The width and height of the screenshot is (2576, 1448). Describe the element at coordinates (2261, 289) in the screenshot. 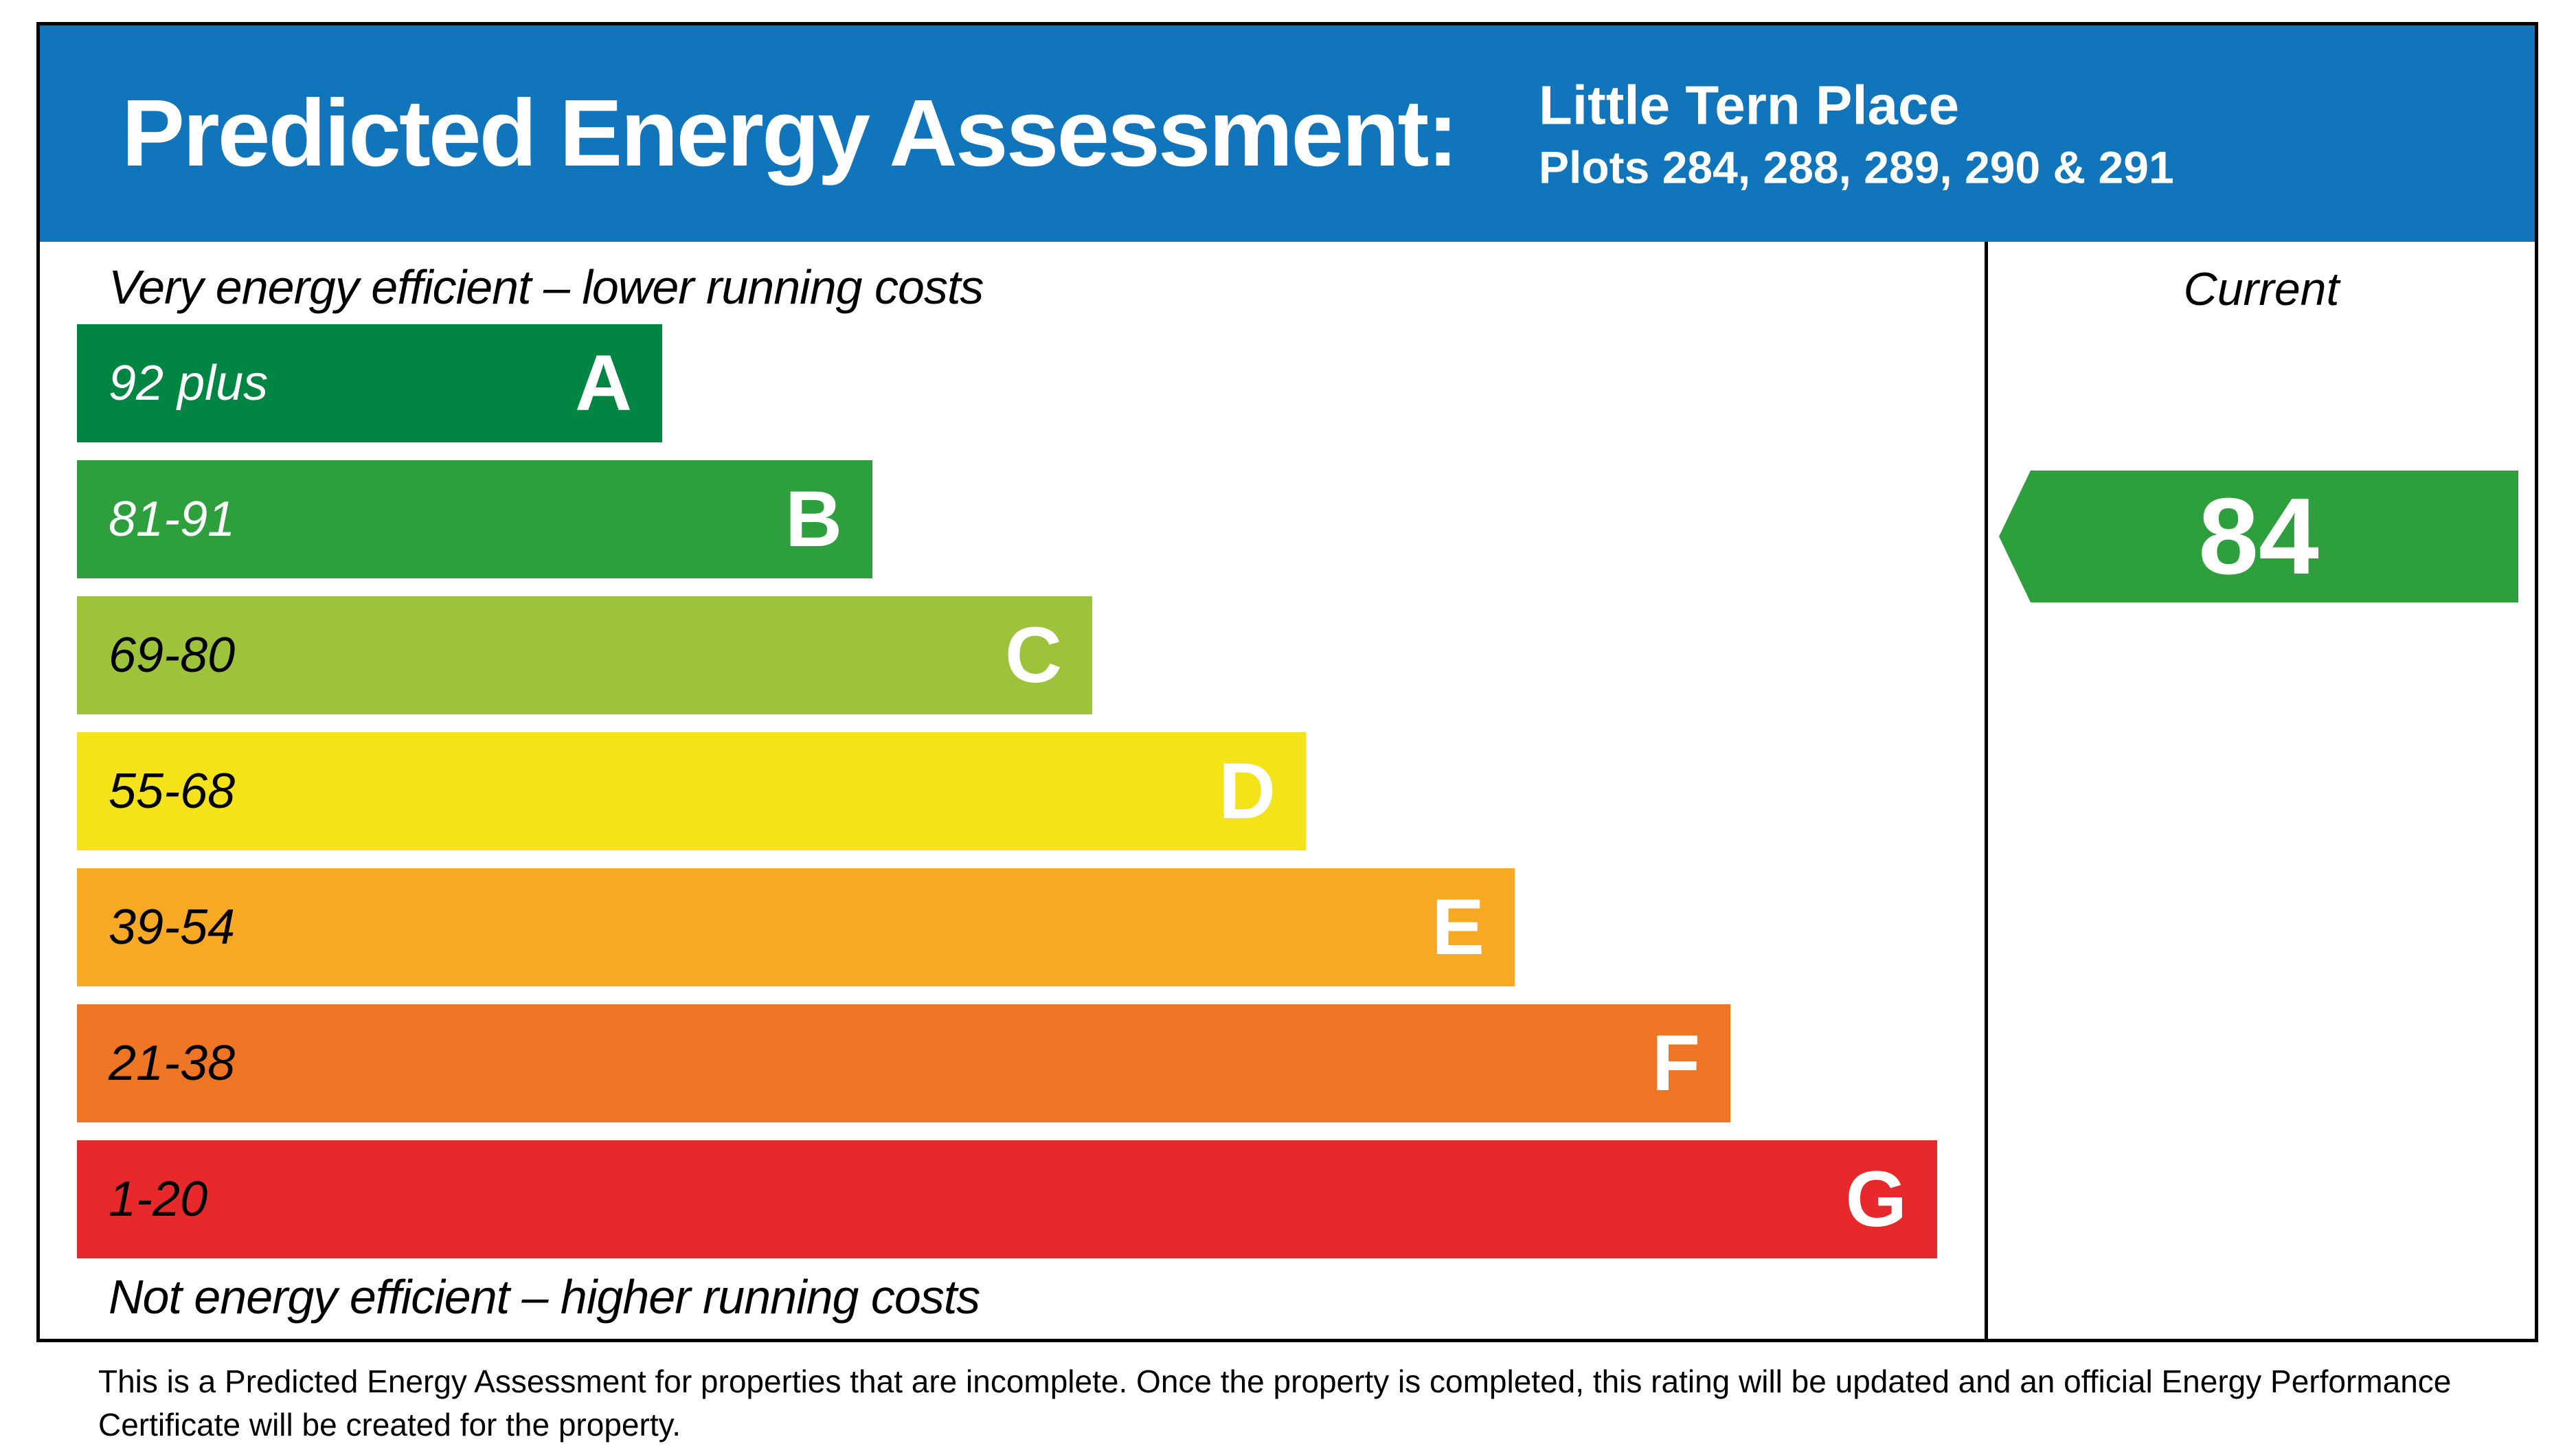

I see `current-column-header: Current` at that location.